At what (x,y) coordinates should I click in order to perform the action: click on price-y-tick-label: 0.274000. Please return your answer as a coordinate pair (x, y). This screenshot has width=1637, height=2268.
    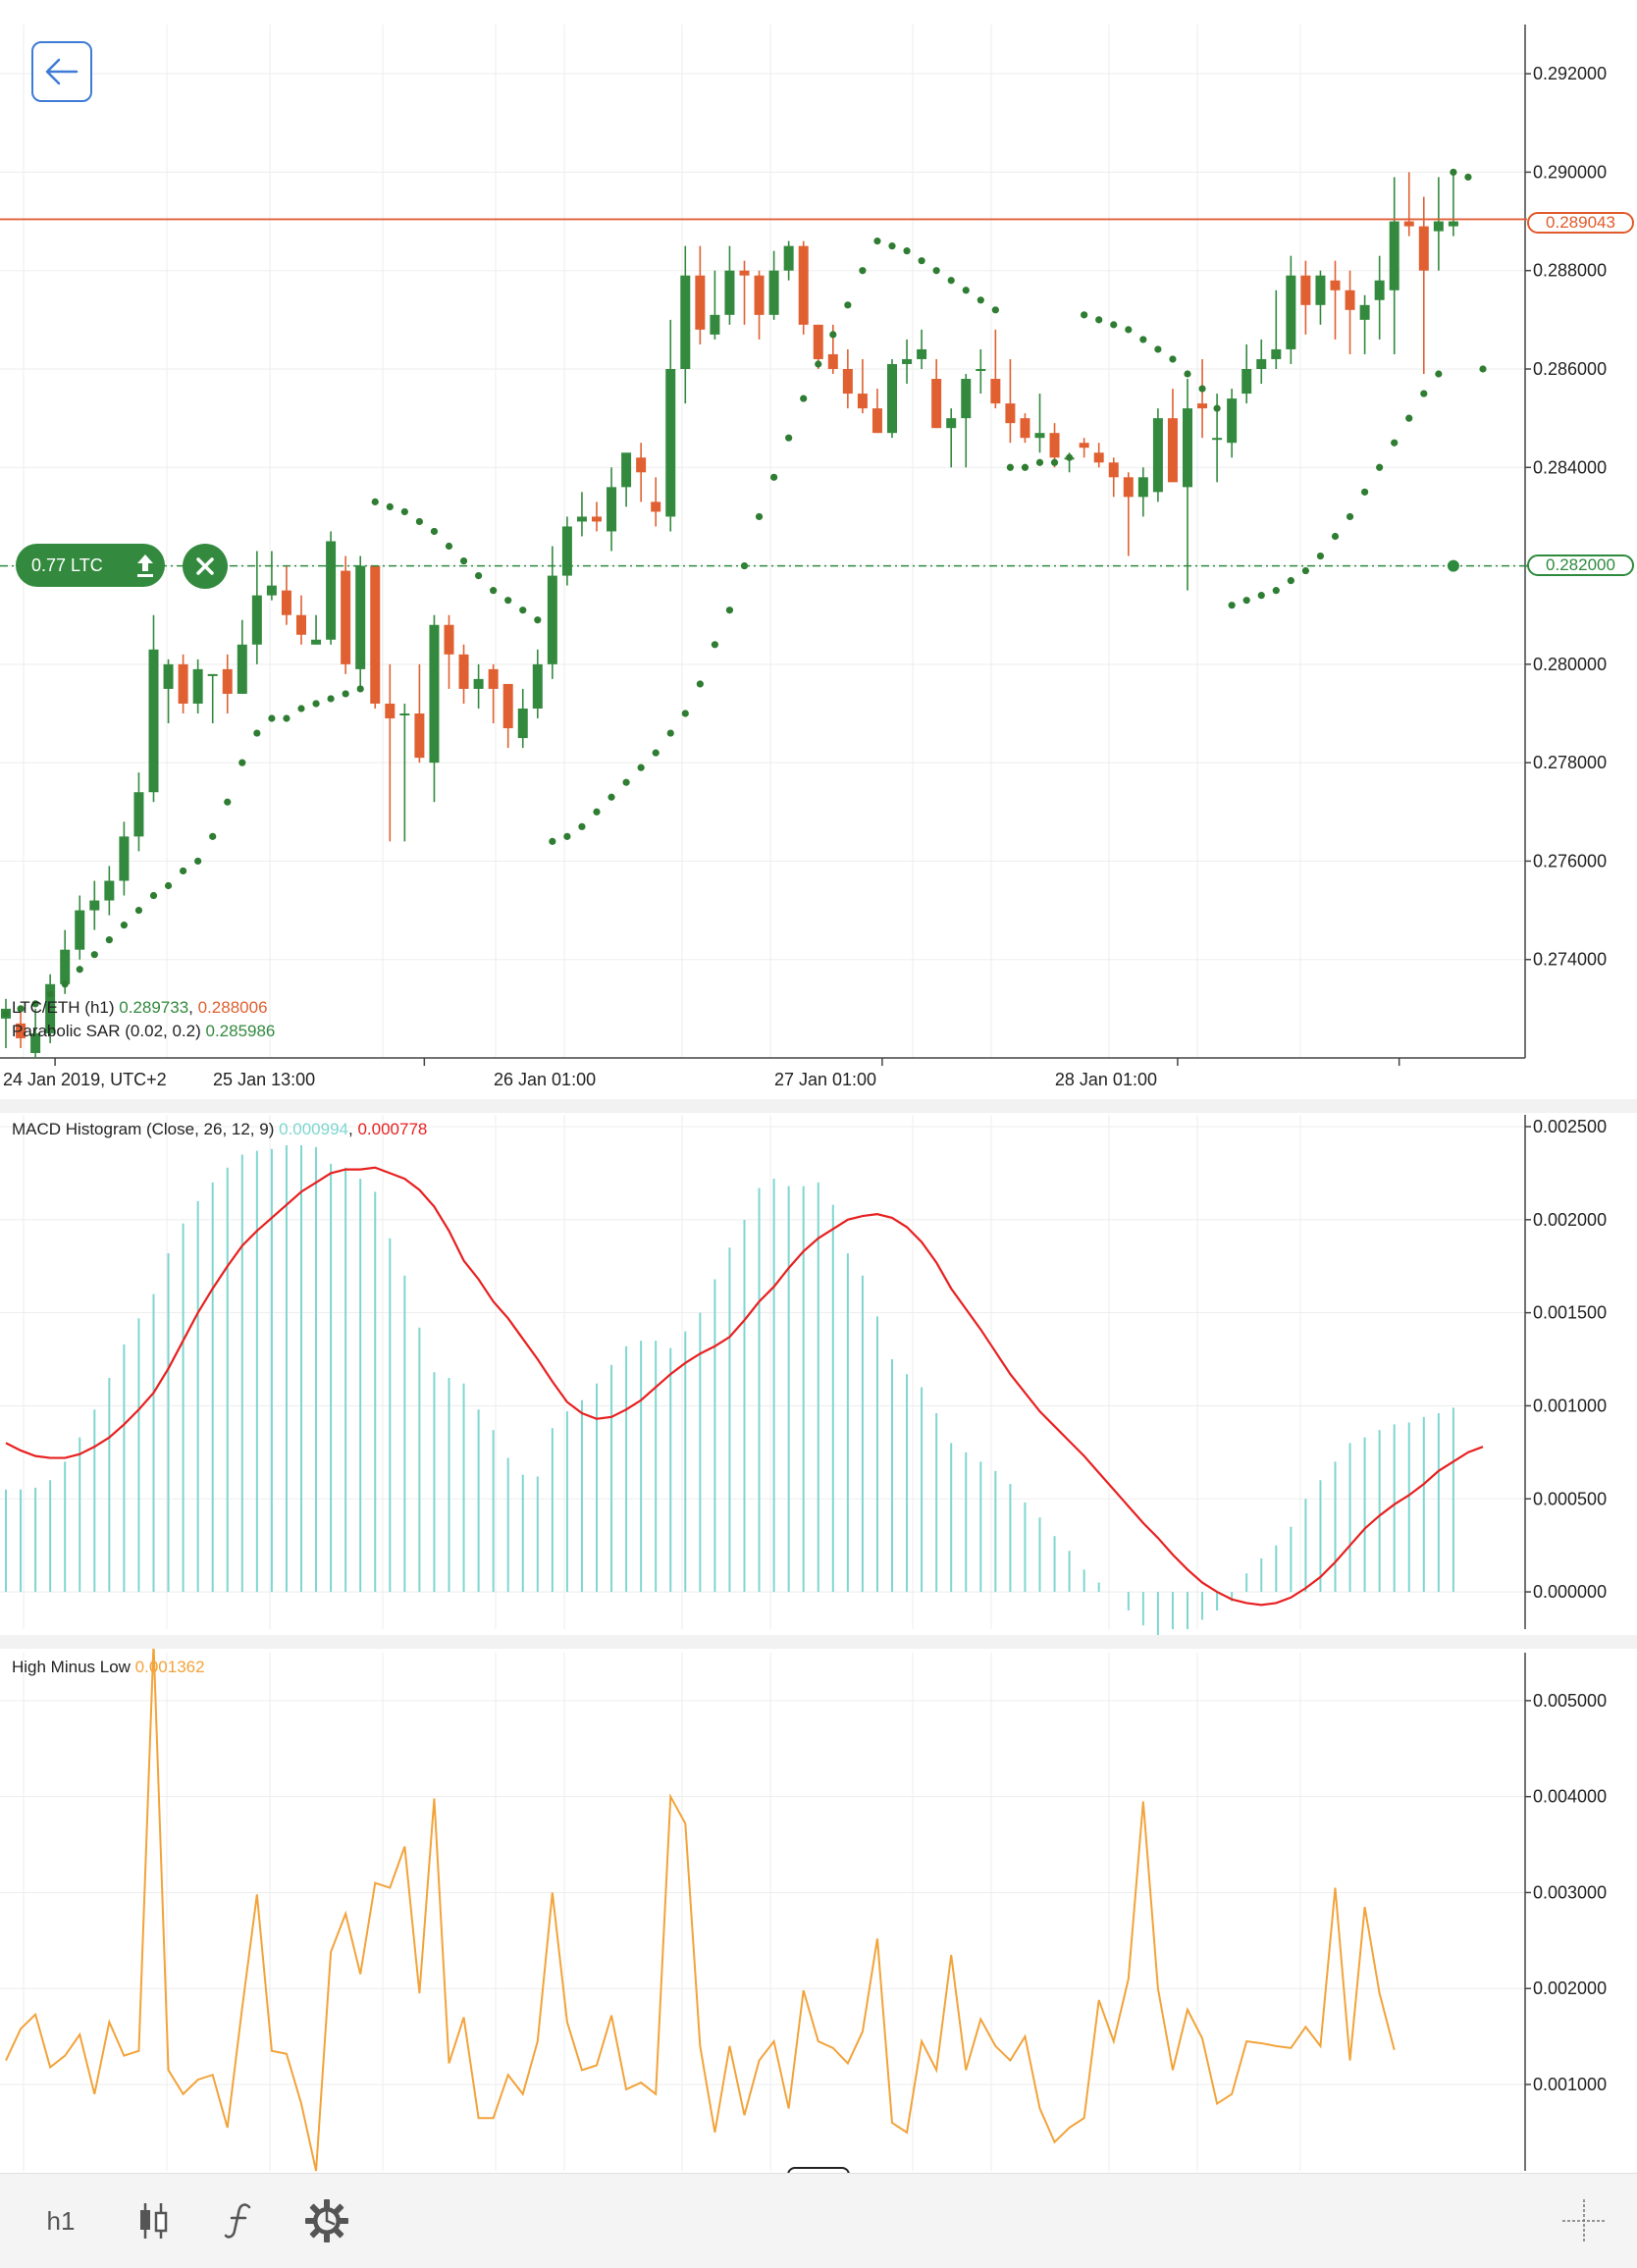
    Looking at the image, I should click on (1570, 960).